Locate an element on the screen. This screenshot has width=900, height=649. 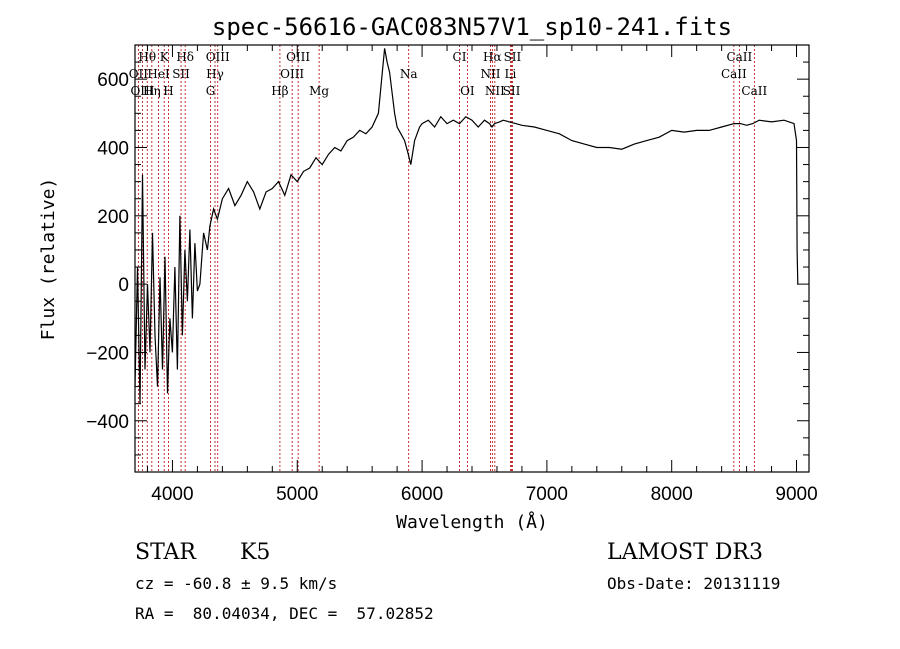
chart-title: spec-56616-GAC083N57V1_sp10-241.fits is located at coordinates (472, 27).